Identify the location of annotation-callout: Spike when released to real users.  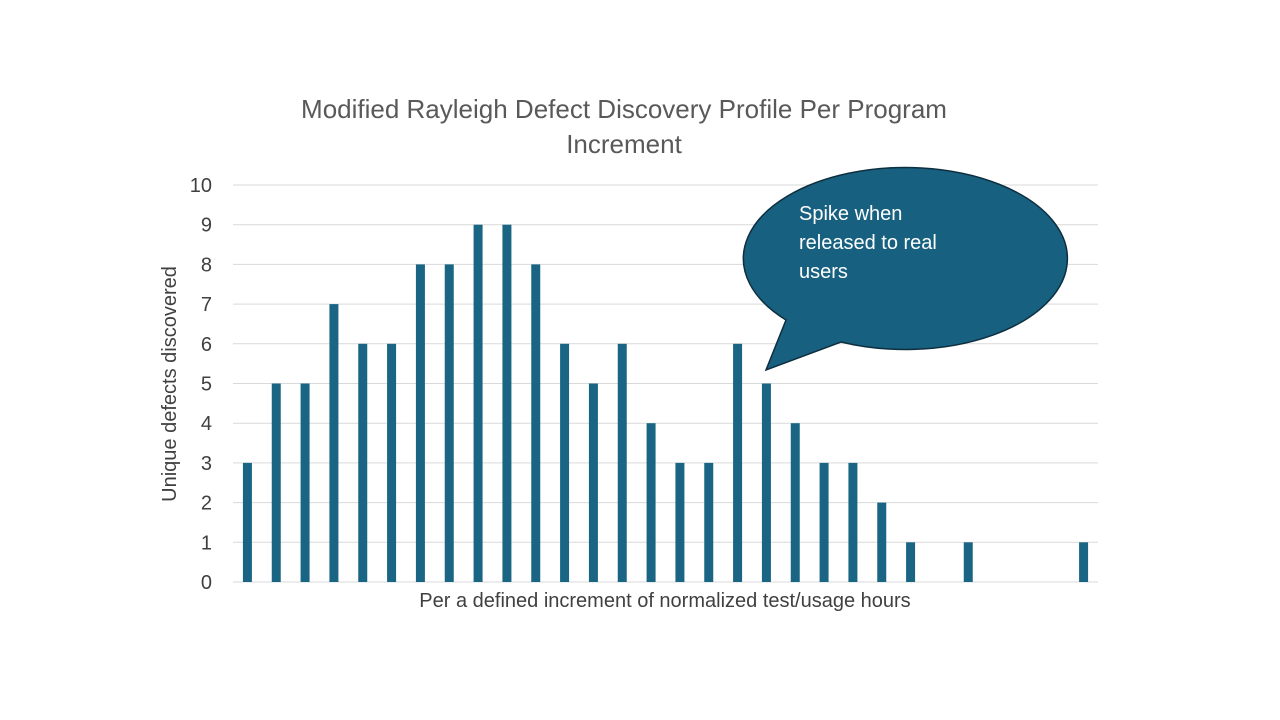
(905, 269).